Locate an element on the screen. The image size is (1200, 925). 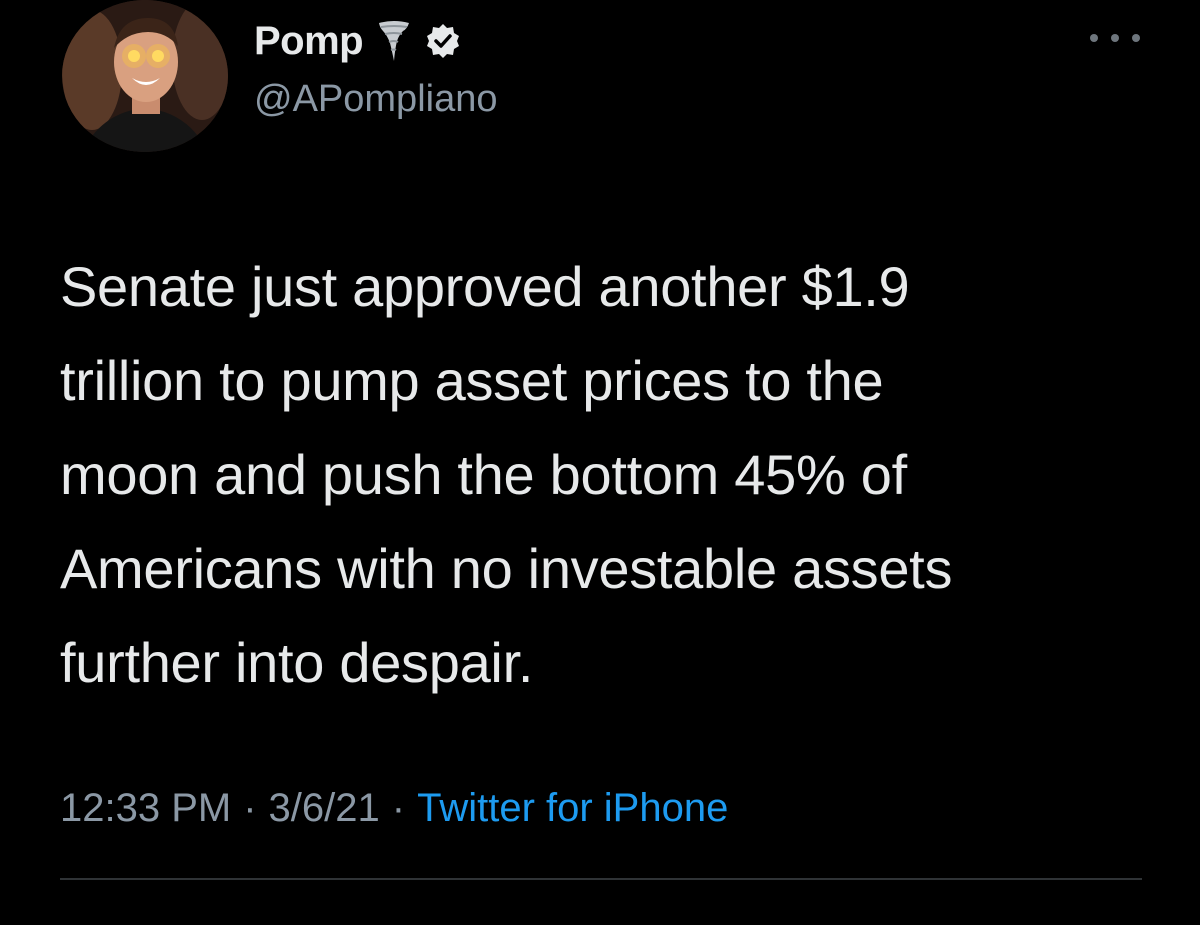
verified-icon is located at coordinates (443, 41).